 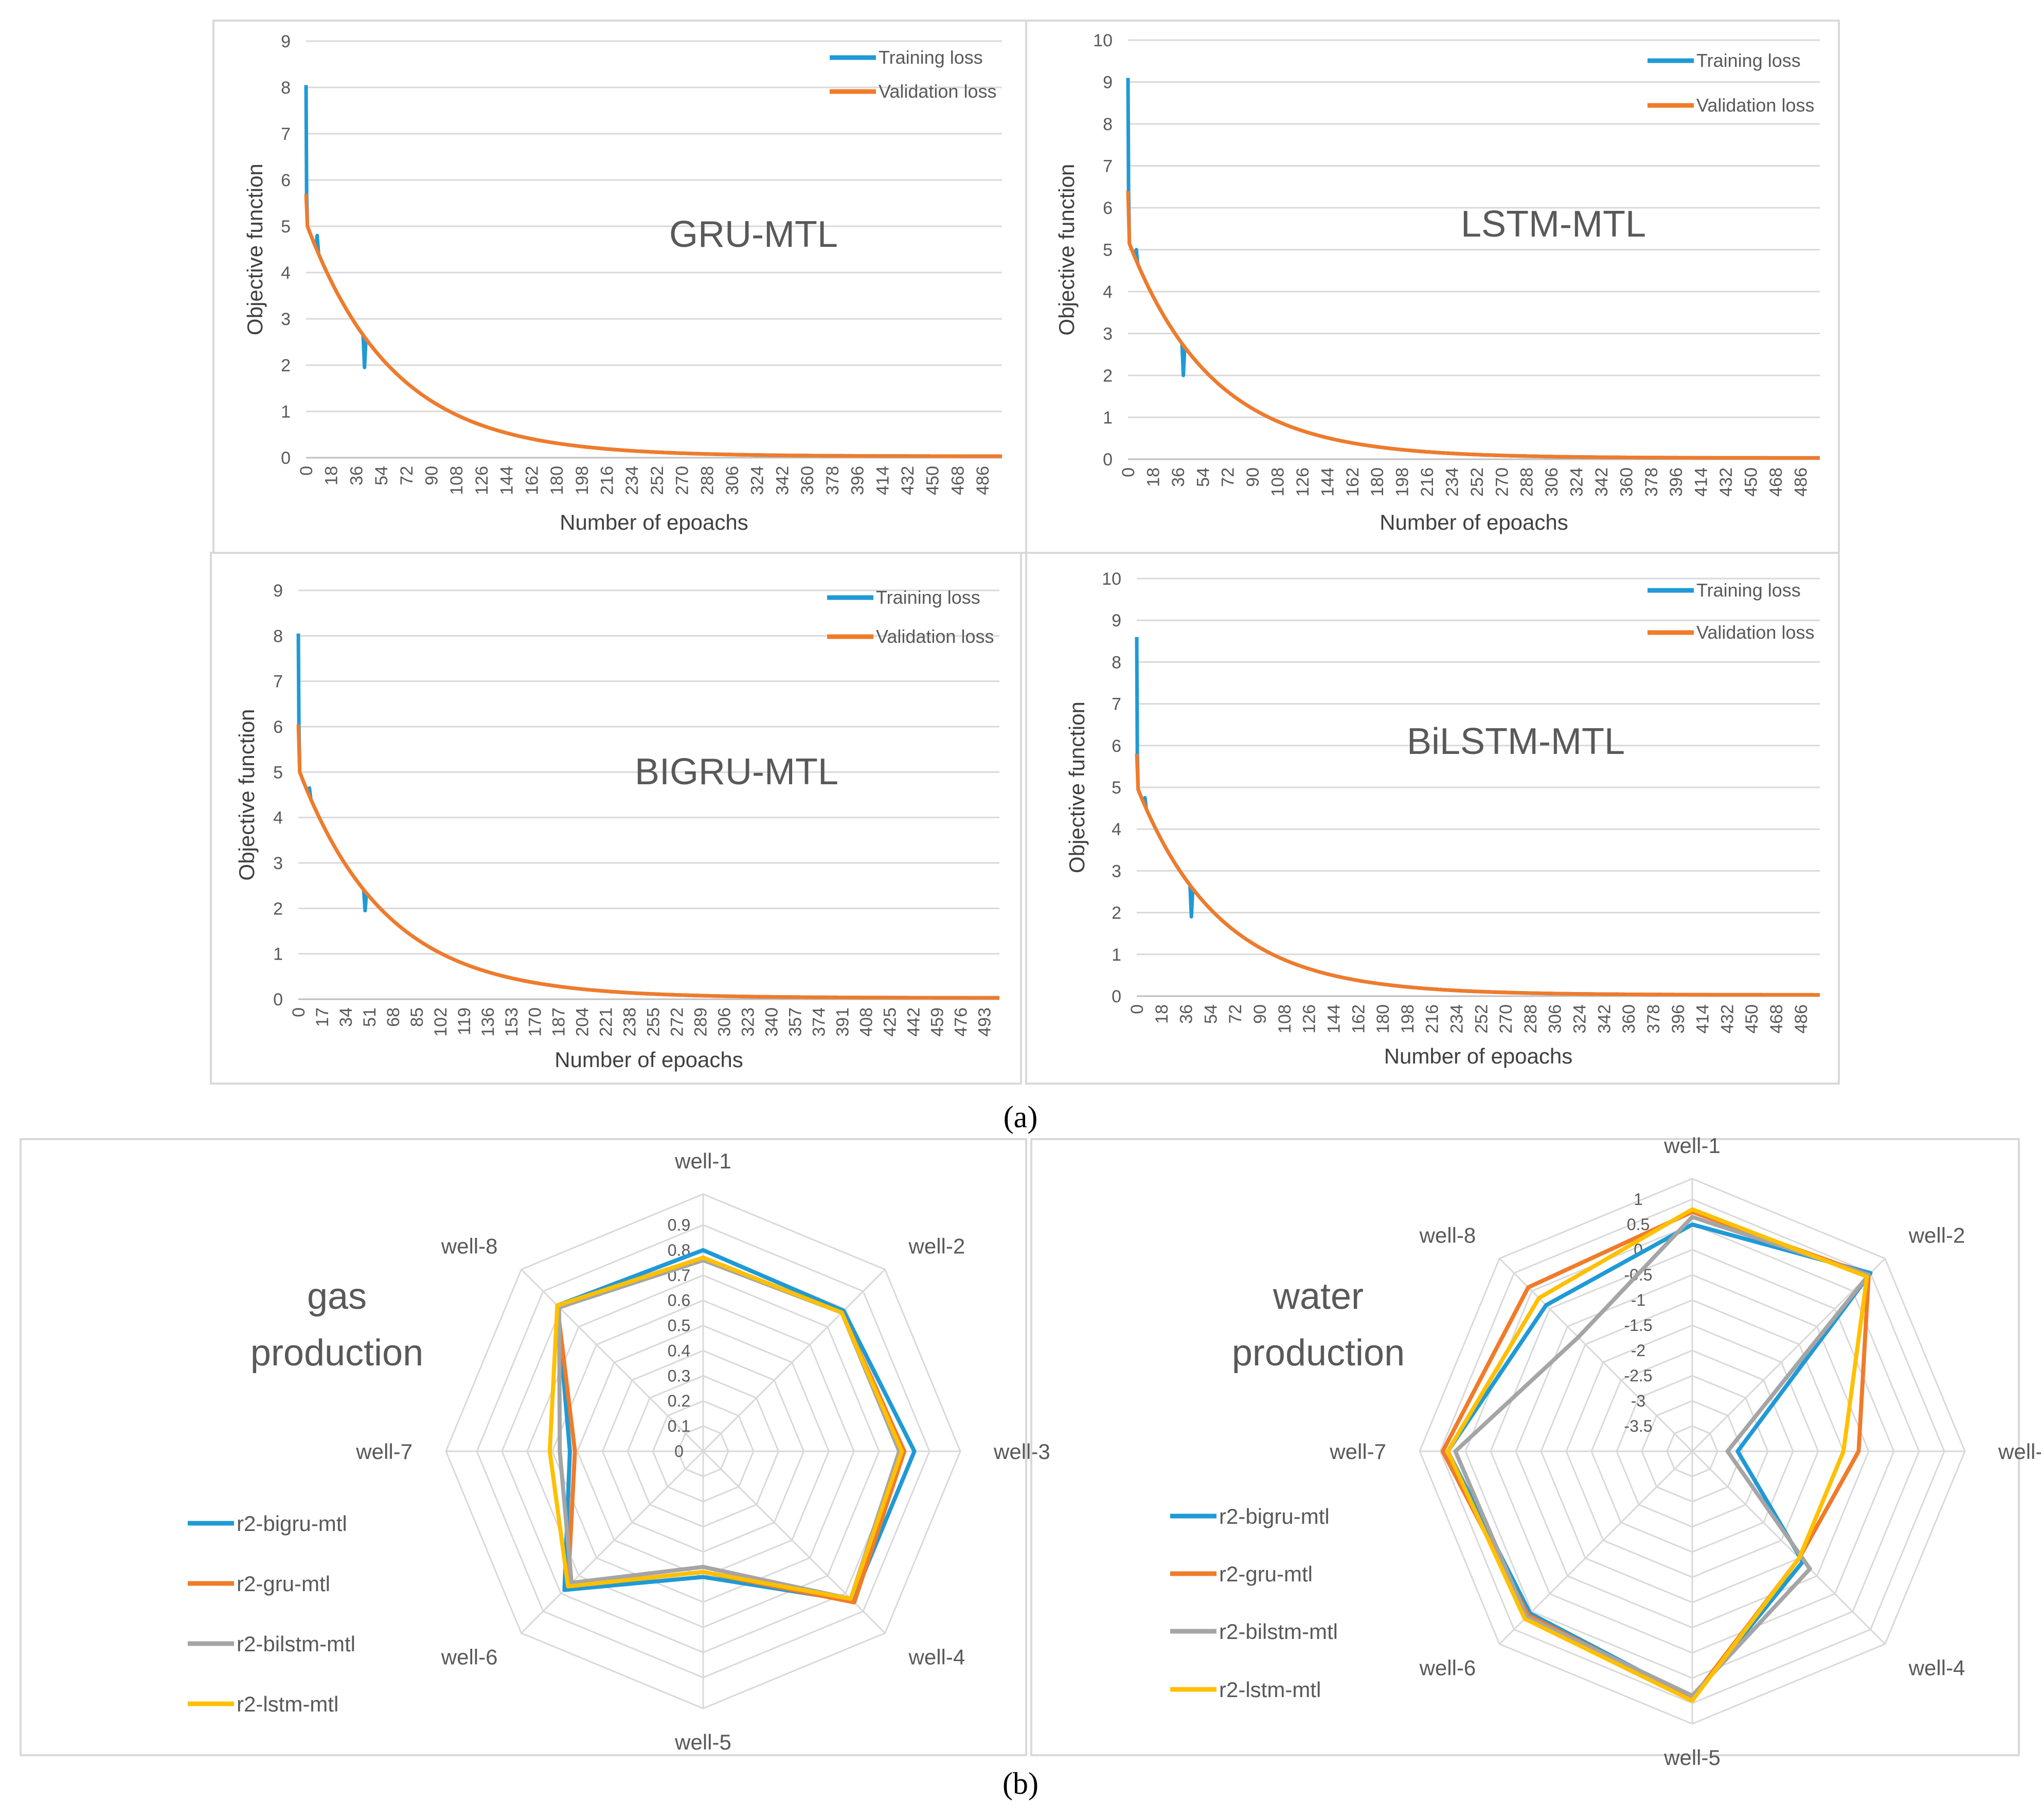 I want to click on x-tick-label: 162, so click(x=532, y=480).